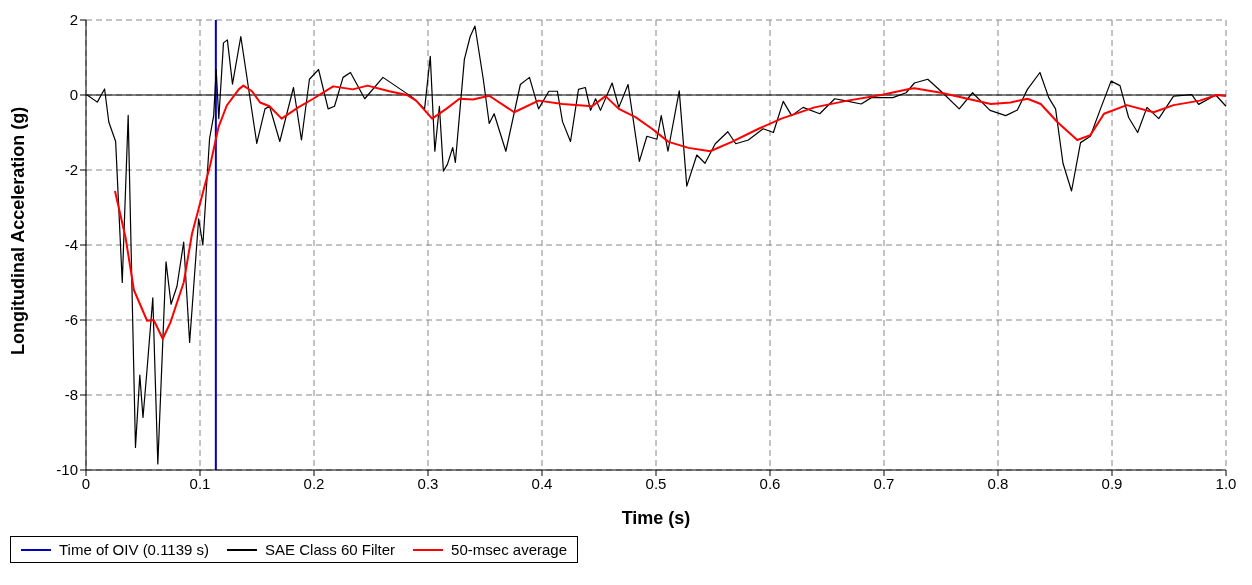 Image resolution: width=1252 pixels, height=585 pixels. What do you see at coordinates (542, 483) in the screenshot?
I see `x-tick-label: 0.4` at bounding box center [542, 483].